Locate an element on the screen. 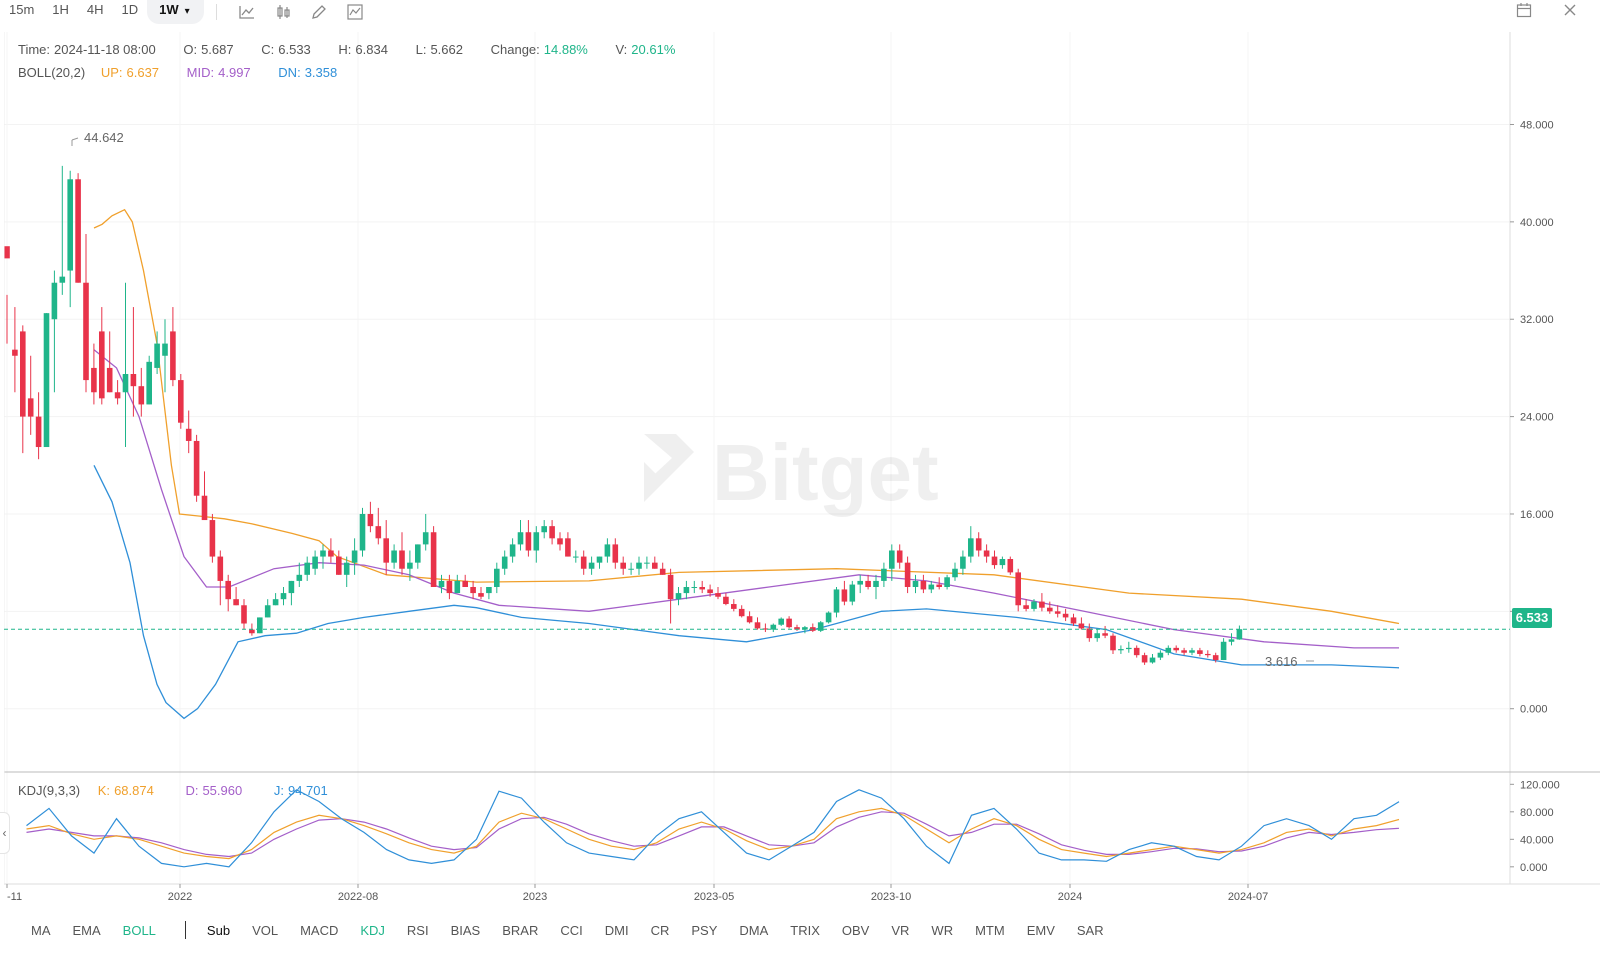 The image size is (1600, 964). indicator-rsi: RSI is located at coordinates (417, 930).